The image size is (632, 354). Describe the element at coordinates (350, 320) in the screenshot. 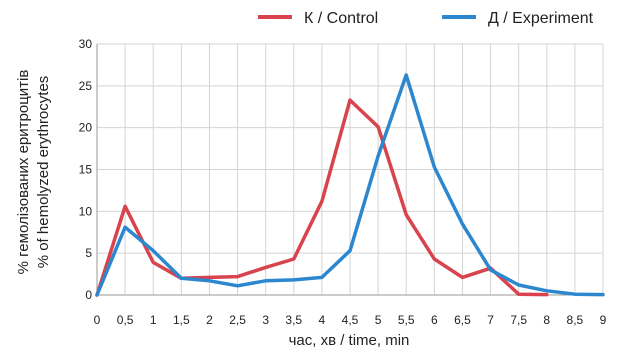

I see `x-tick-label: 4,5` at that location.